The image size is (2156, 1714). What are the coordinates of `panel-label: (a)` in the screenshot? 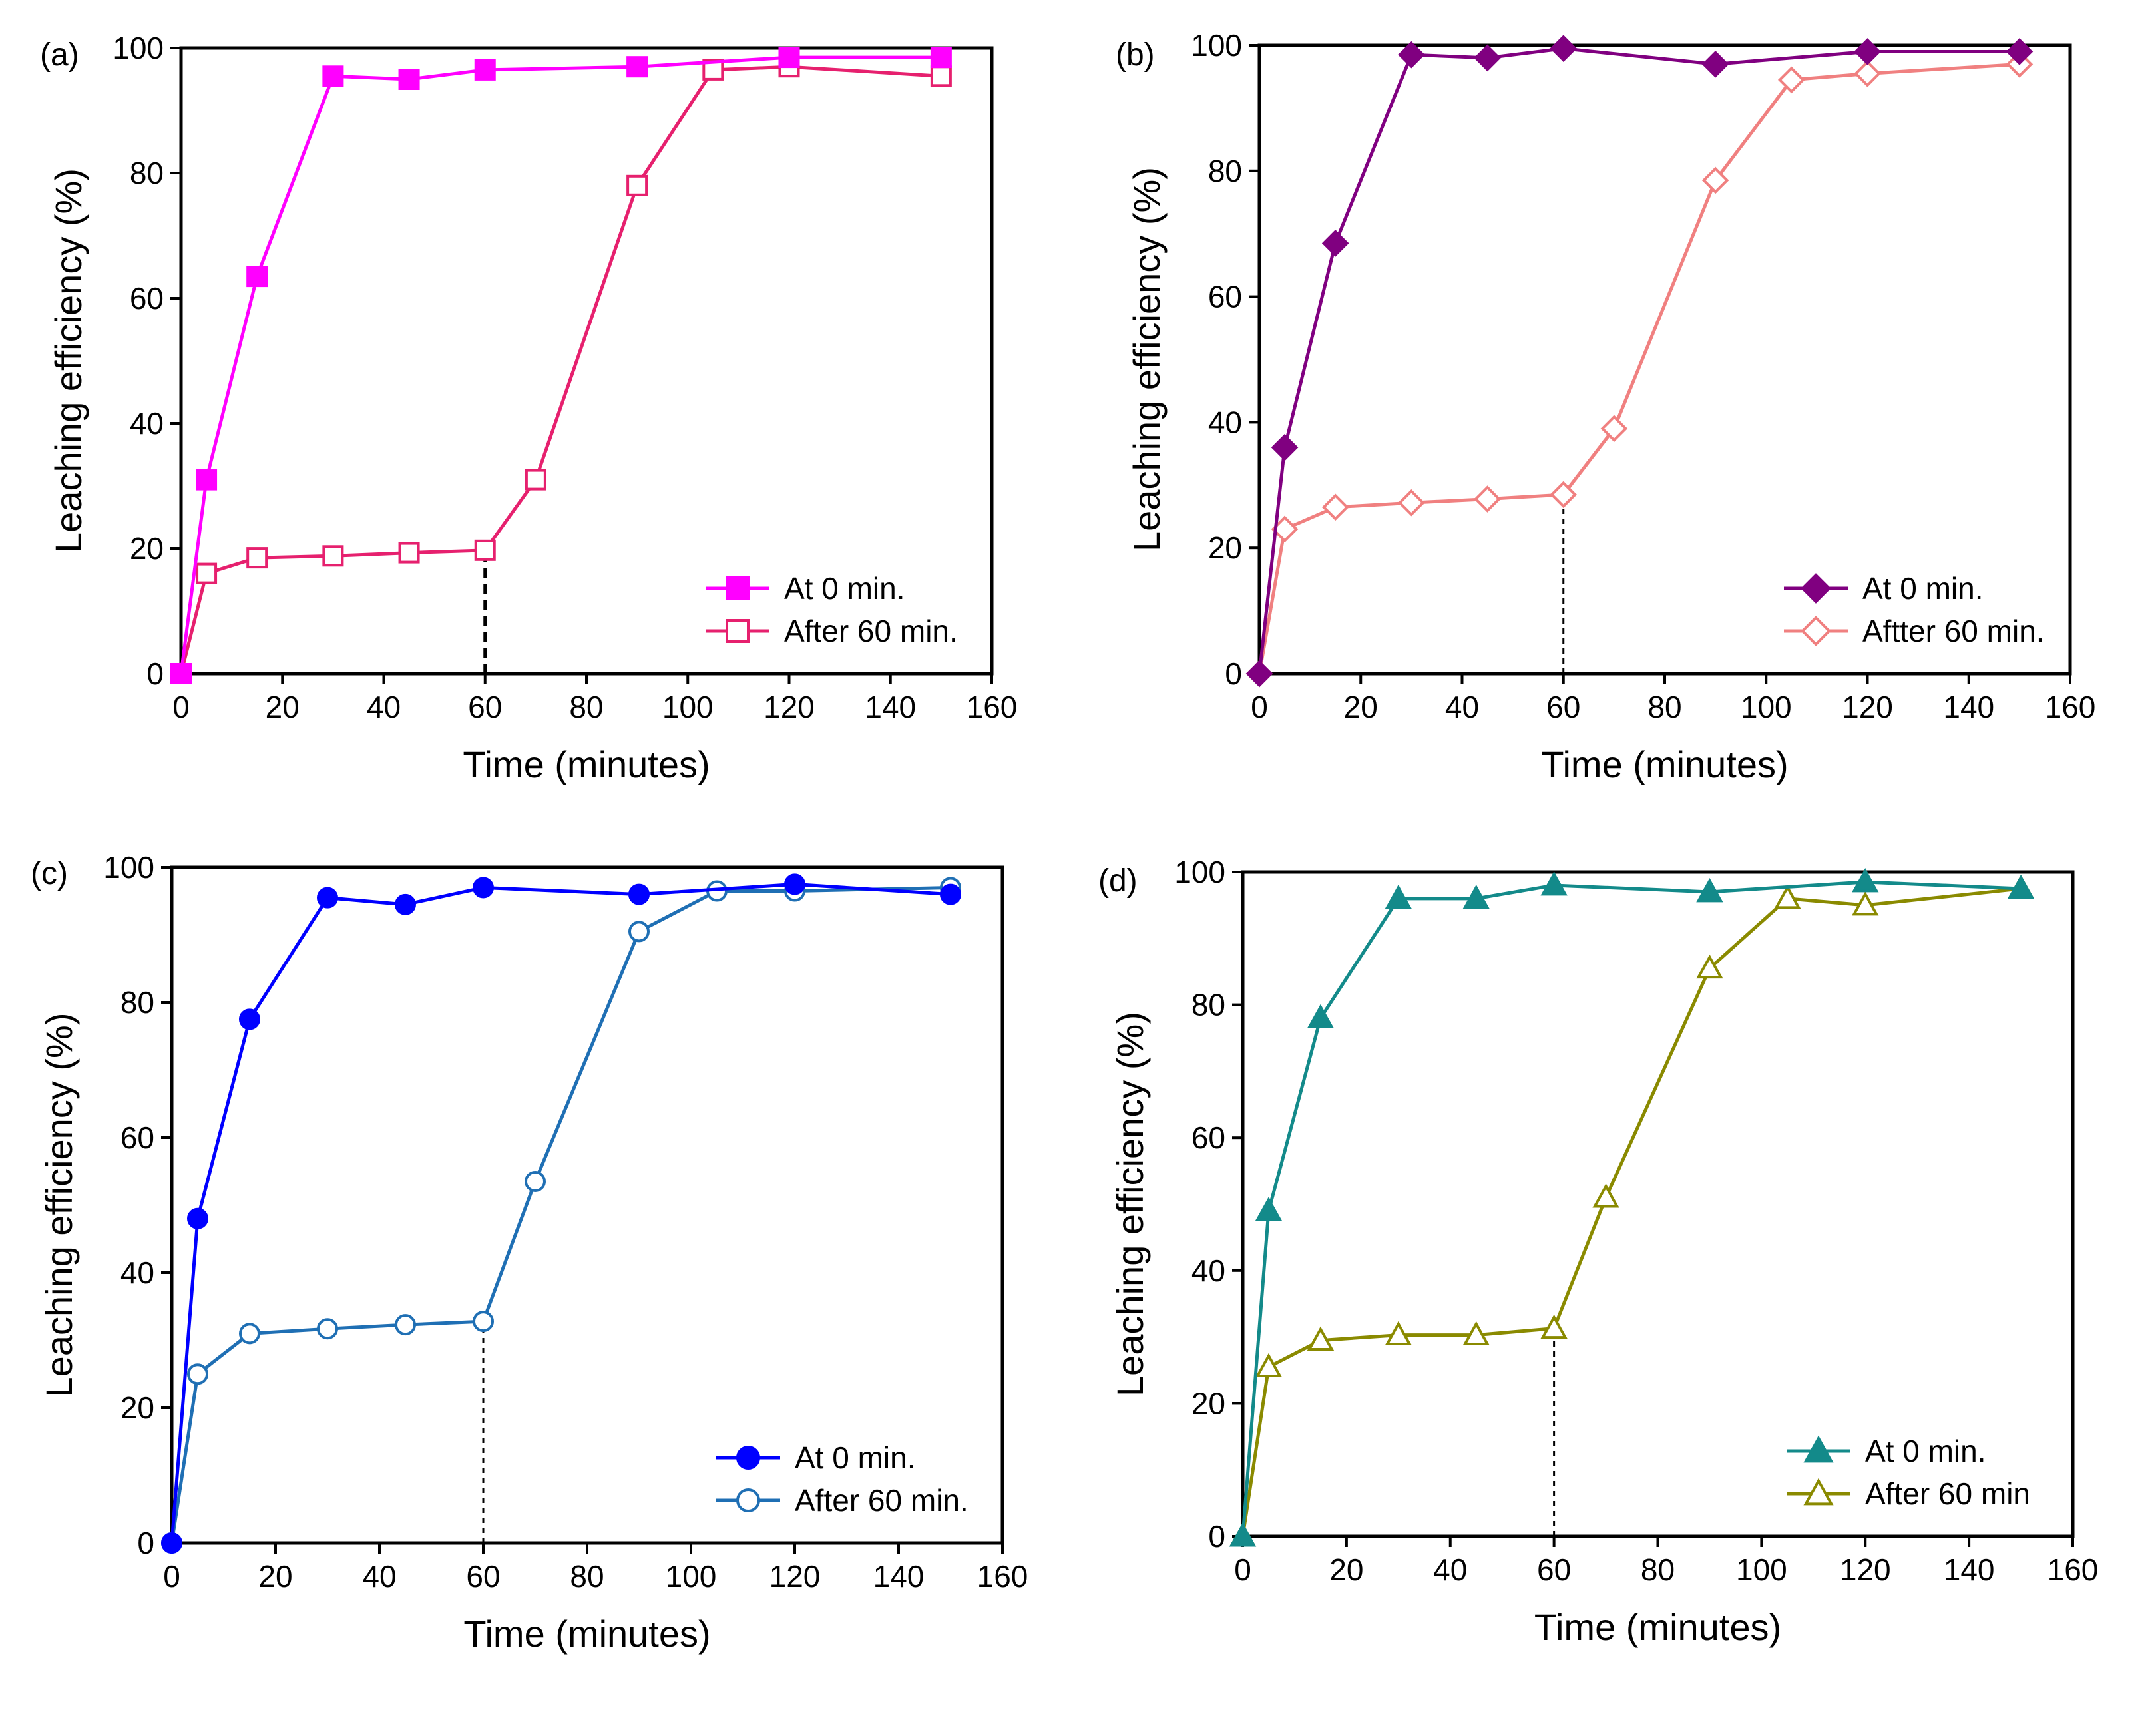 It's located at (59, 55).